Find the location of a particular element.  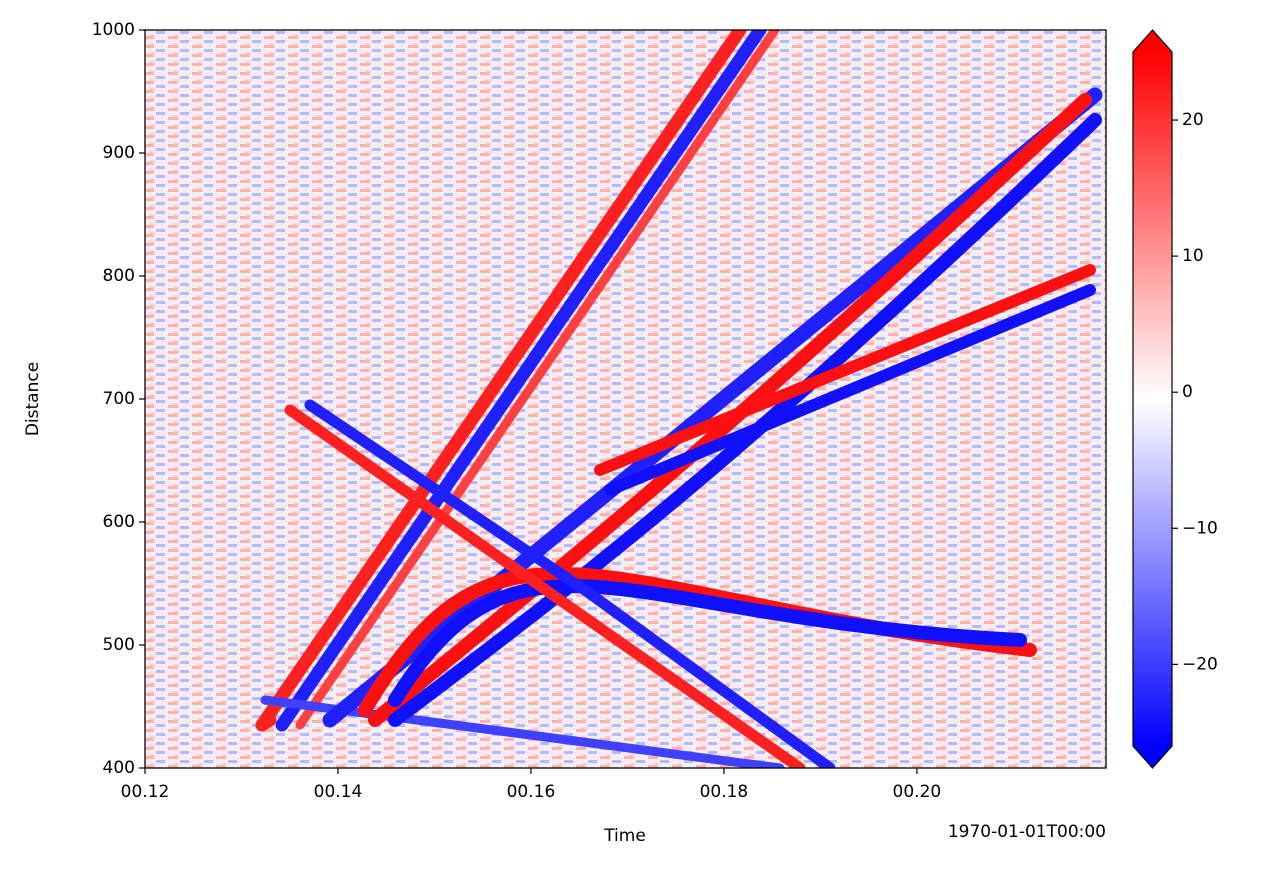

y-tick-label: 800 is located at coordinates (119, 276).